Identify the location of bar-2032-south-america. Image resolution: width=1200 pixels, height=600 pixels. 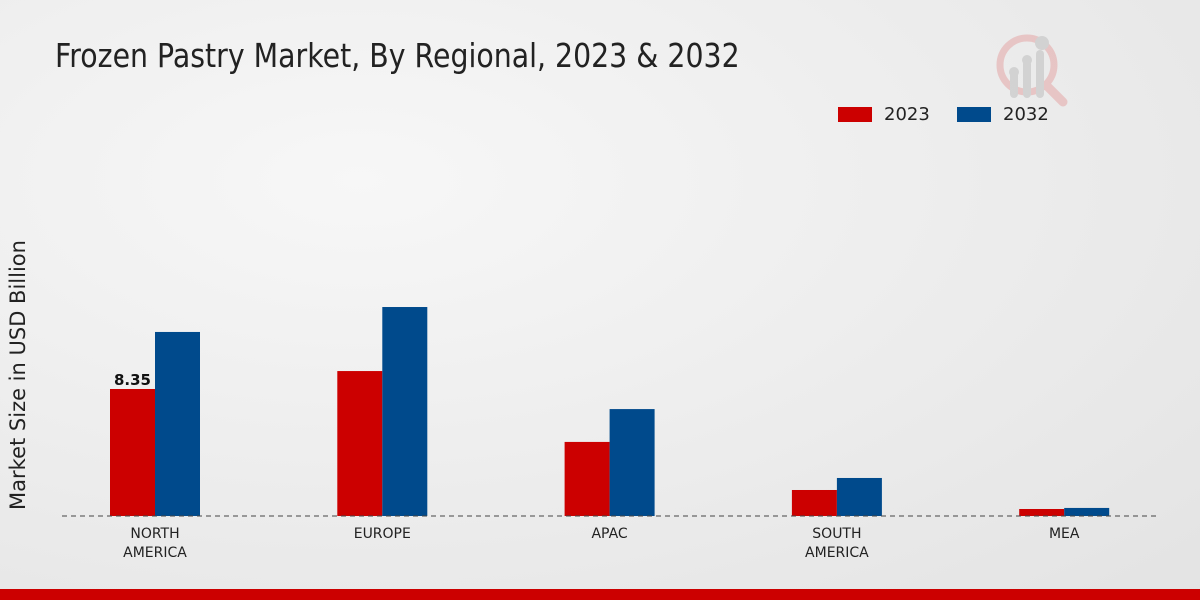
(859, 496).